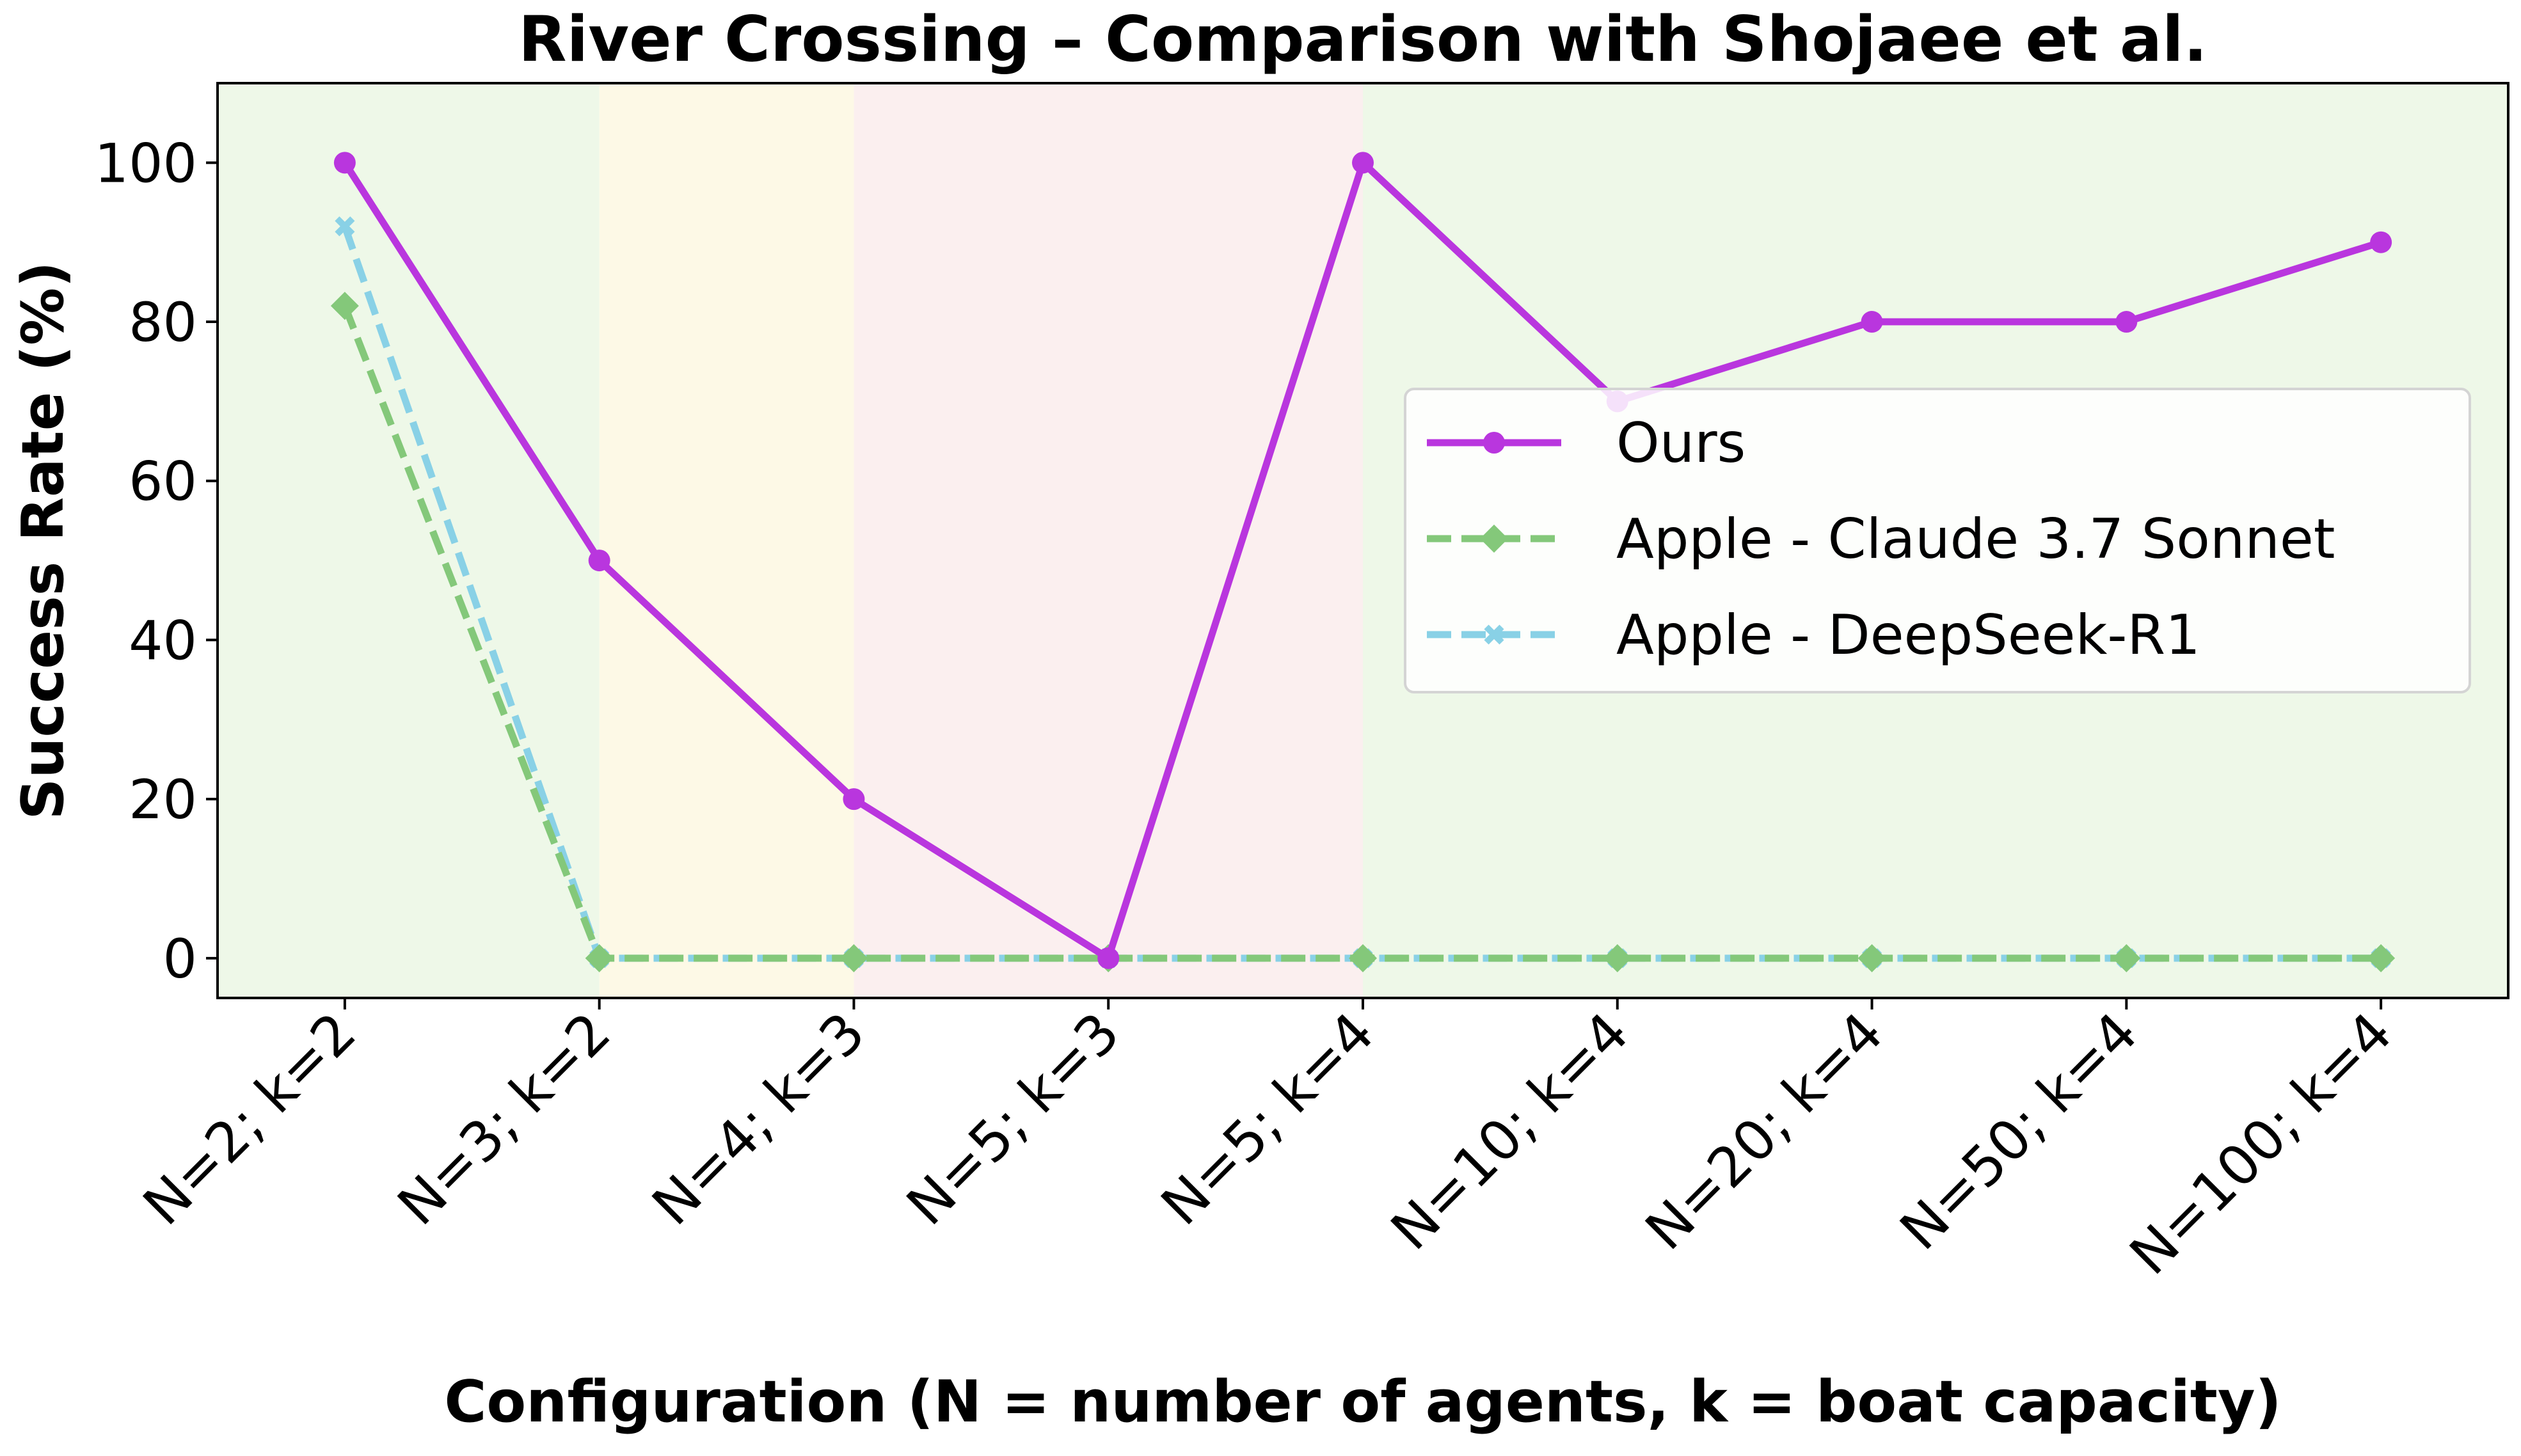 The height and width of the screenshot is (1456, 2521). What do you see at coordinates (180, 959) in the screenshot?
I see `y-tick-label: 0` at bounding box center [180, 959].